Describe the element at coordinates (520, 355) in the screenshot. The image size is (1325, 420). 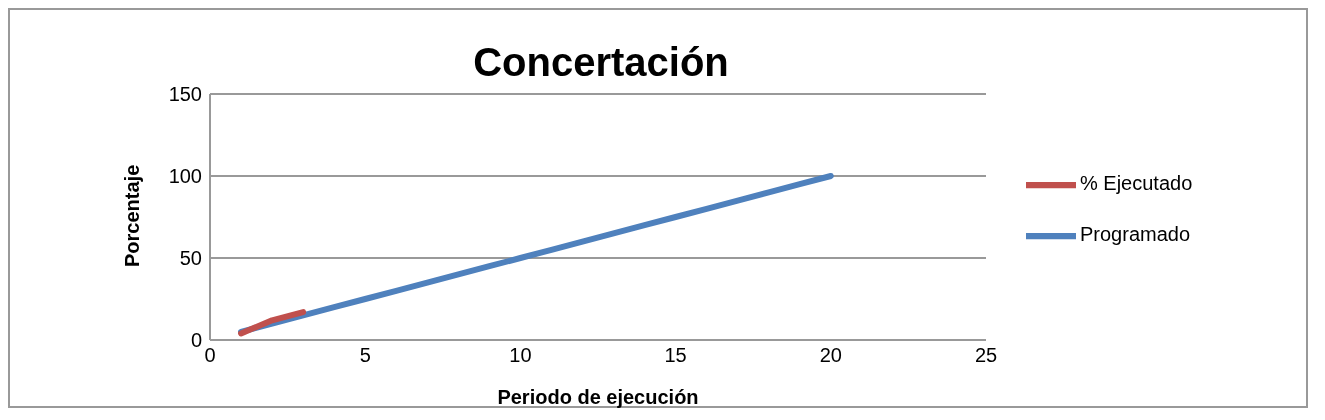
I see `x-tick-label: 10` at that location.